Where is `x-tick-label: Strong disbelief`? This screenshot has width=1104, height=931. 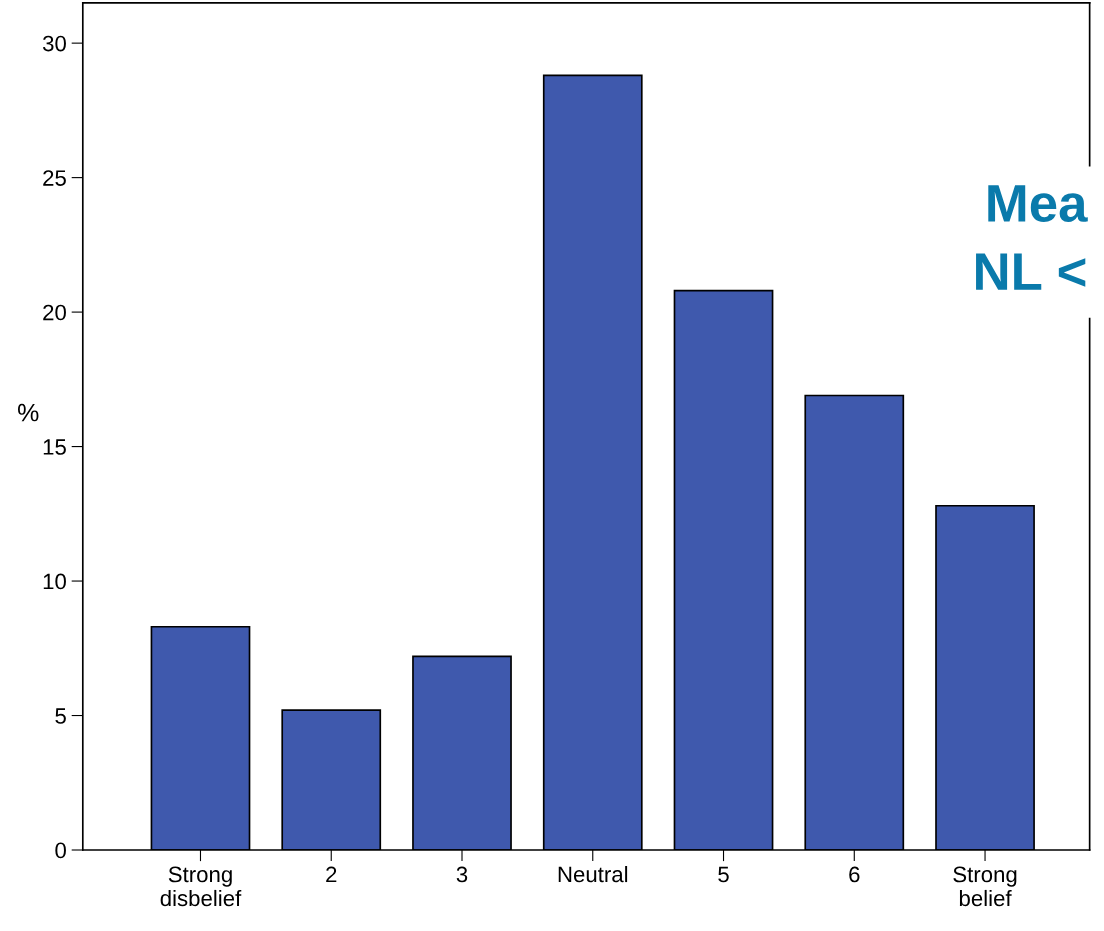
x-tick-label: Strong disbelief is located at coordinates (201, 886).